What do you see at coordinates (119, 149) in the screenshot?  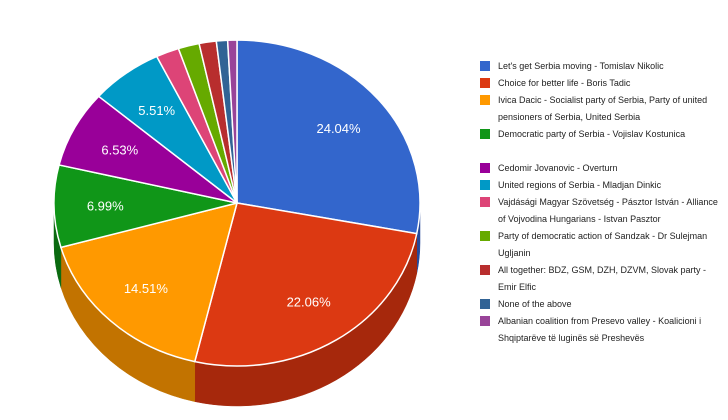 I see `slice-value-label: 6.53%` at bounding box center [119, 149].